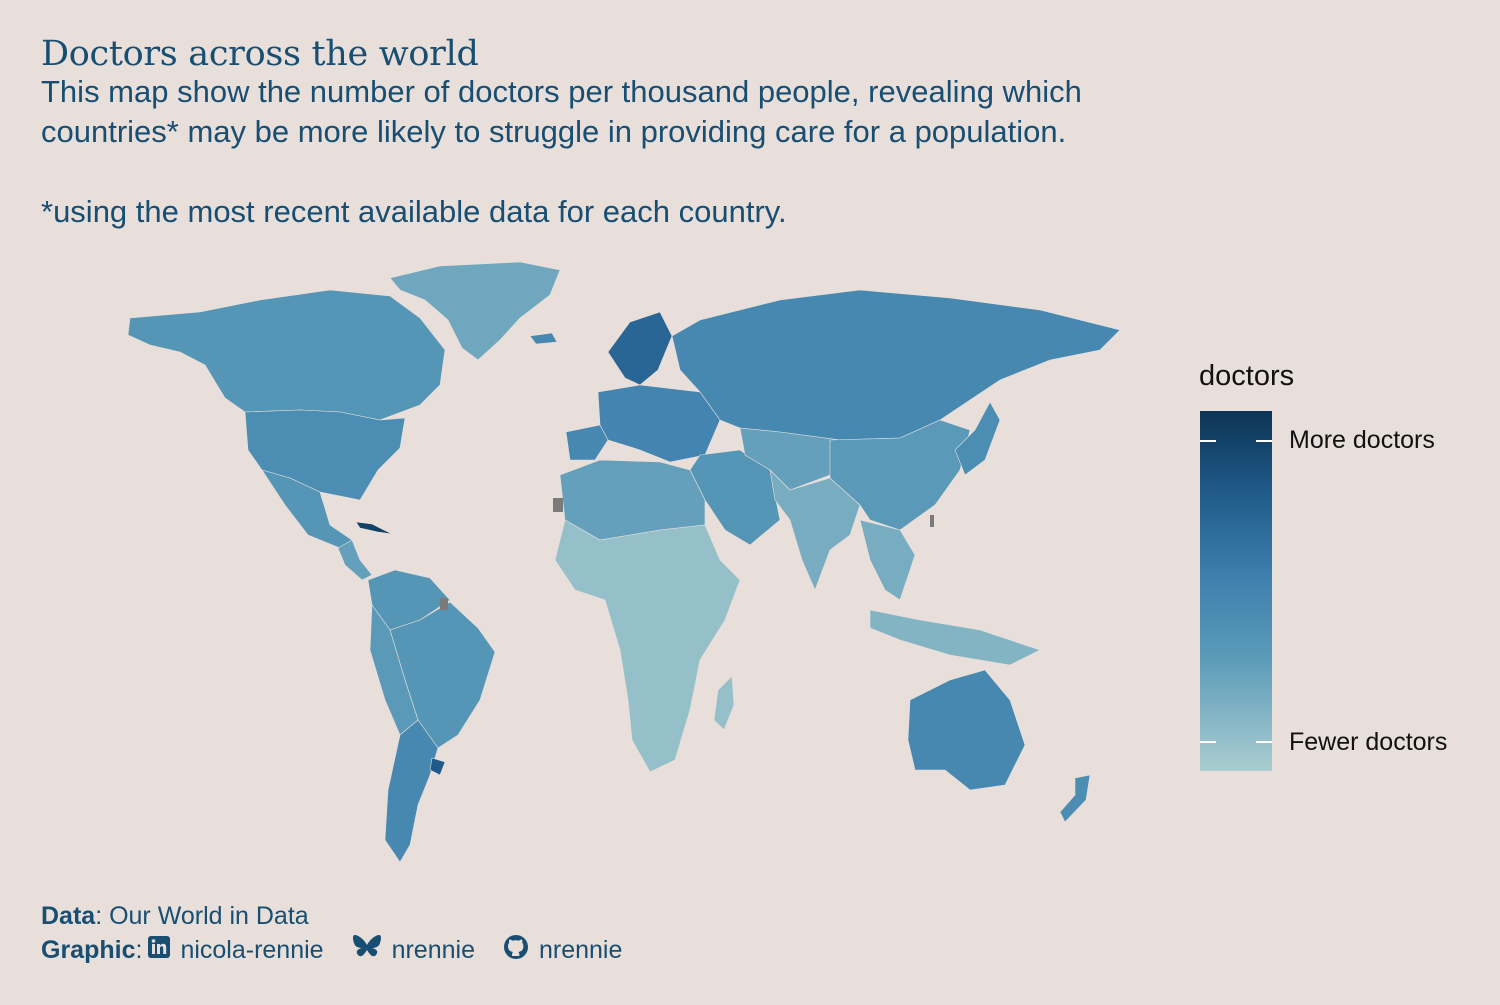 The height and width of the screenshot is (1005, 1500). Describe the element at coordinates (1264, 441) in the screenshot. I see `legend-tick-high-right` at that location.